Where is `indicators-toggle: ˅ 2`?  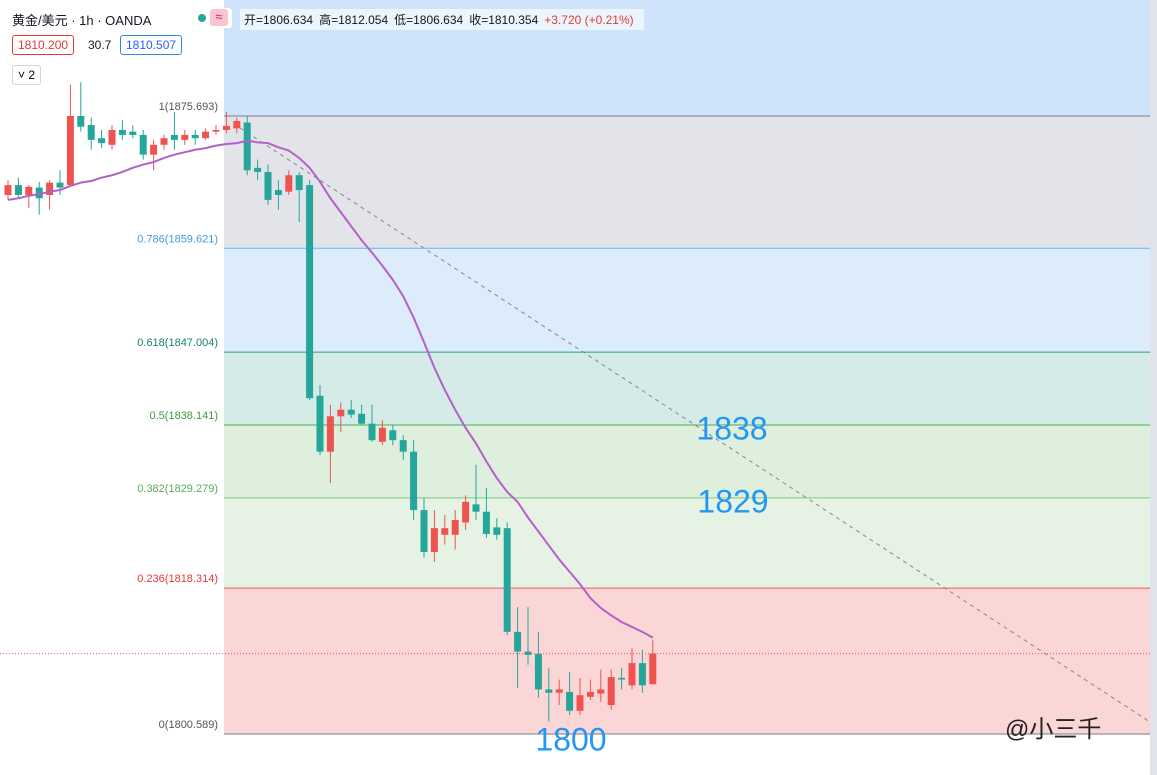
indicators-toggle: ˅ 2 is located at coordinates (27, 75).